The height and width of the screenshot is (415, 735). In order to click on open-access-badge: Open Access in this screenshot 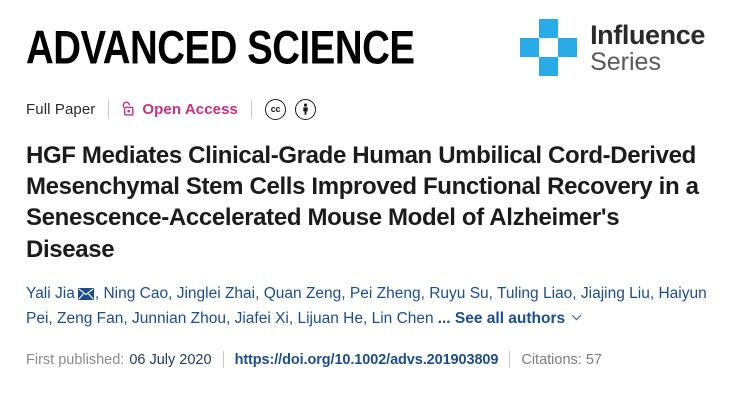, I will do `click(180, 109)`.